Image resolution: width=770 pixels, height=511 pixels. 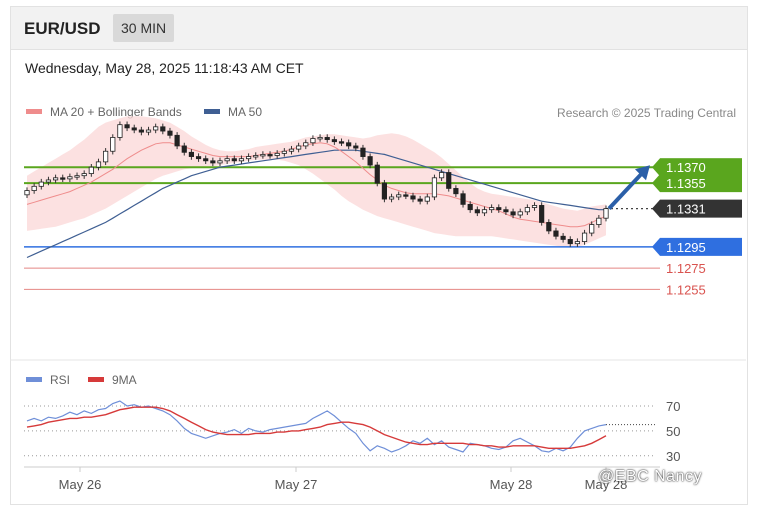 I want to click on credit-text: Research © 2025 Trading Central, so click(x=646, y=113).